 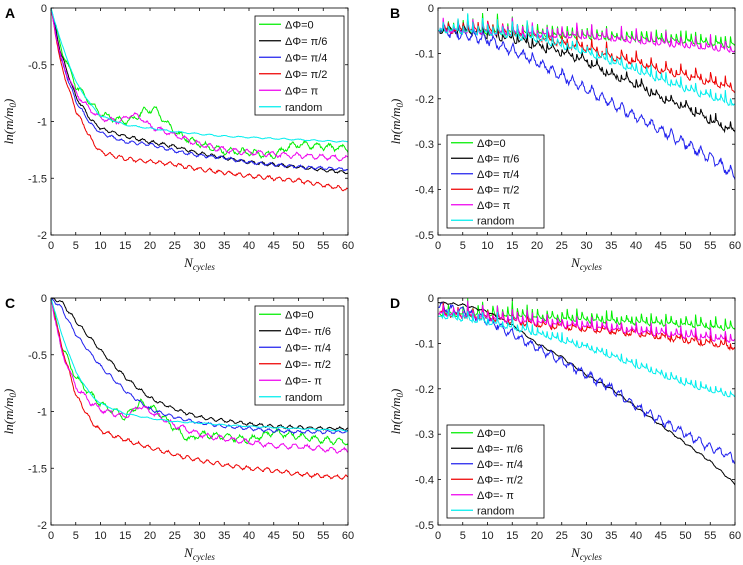 What do you see at coordinates (498, 175) in the screenshot?
I see `legend-label: ΔΦ= π/4` at bounding box center [498, 175].